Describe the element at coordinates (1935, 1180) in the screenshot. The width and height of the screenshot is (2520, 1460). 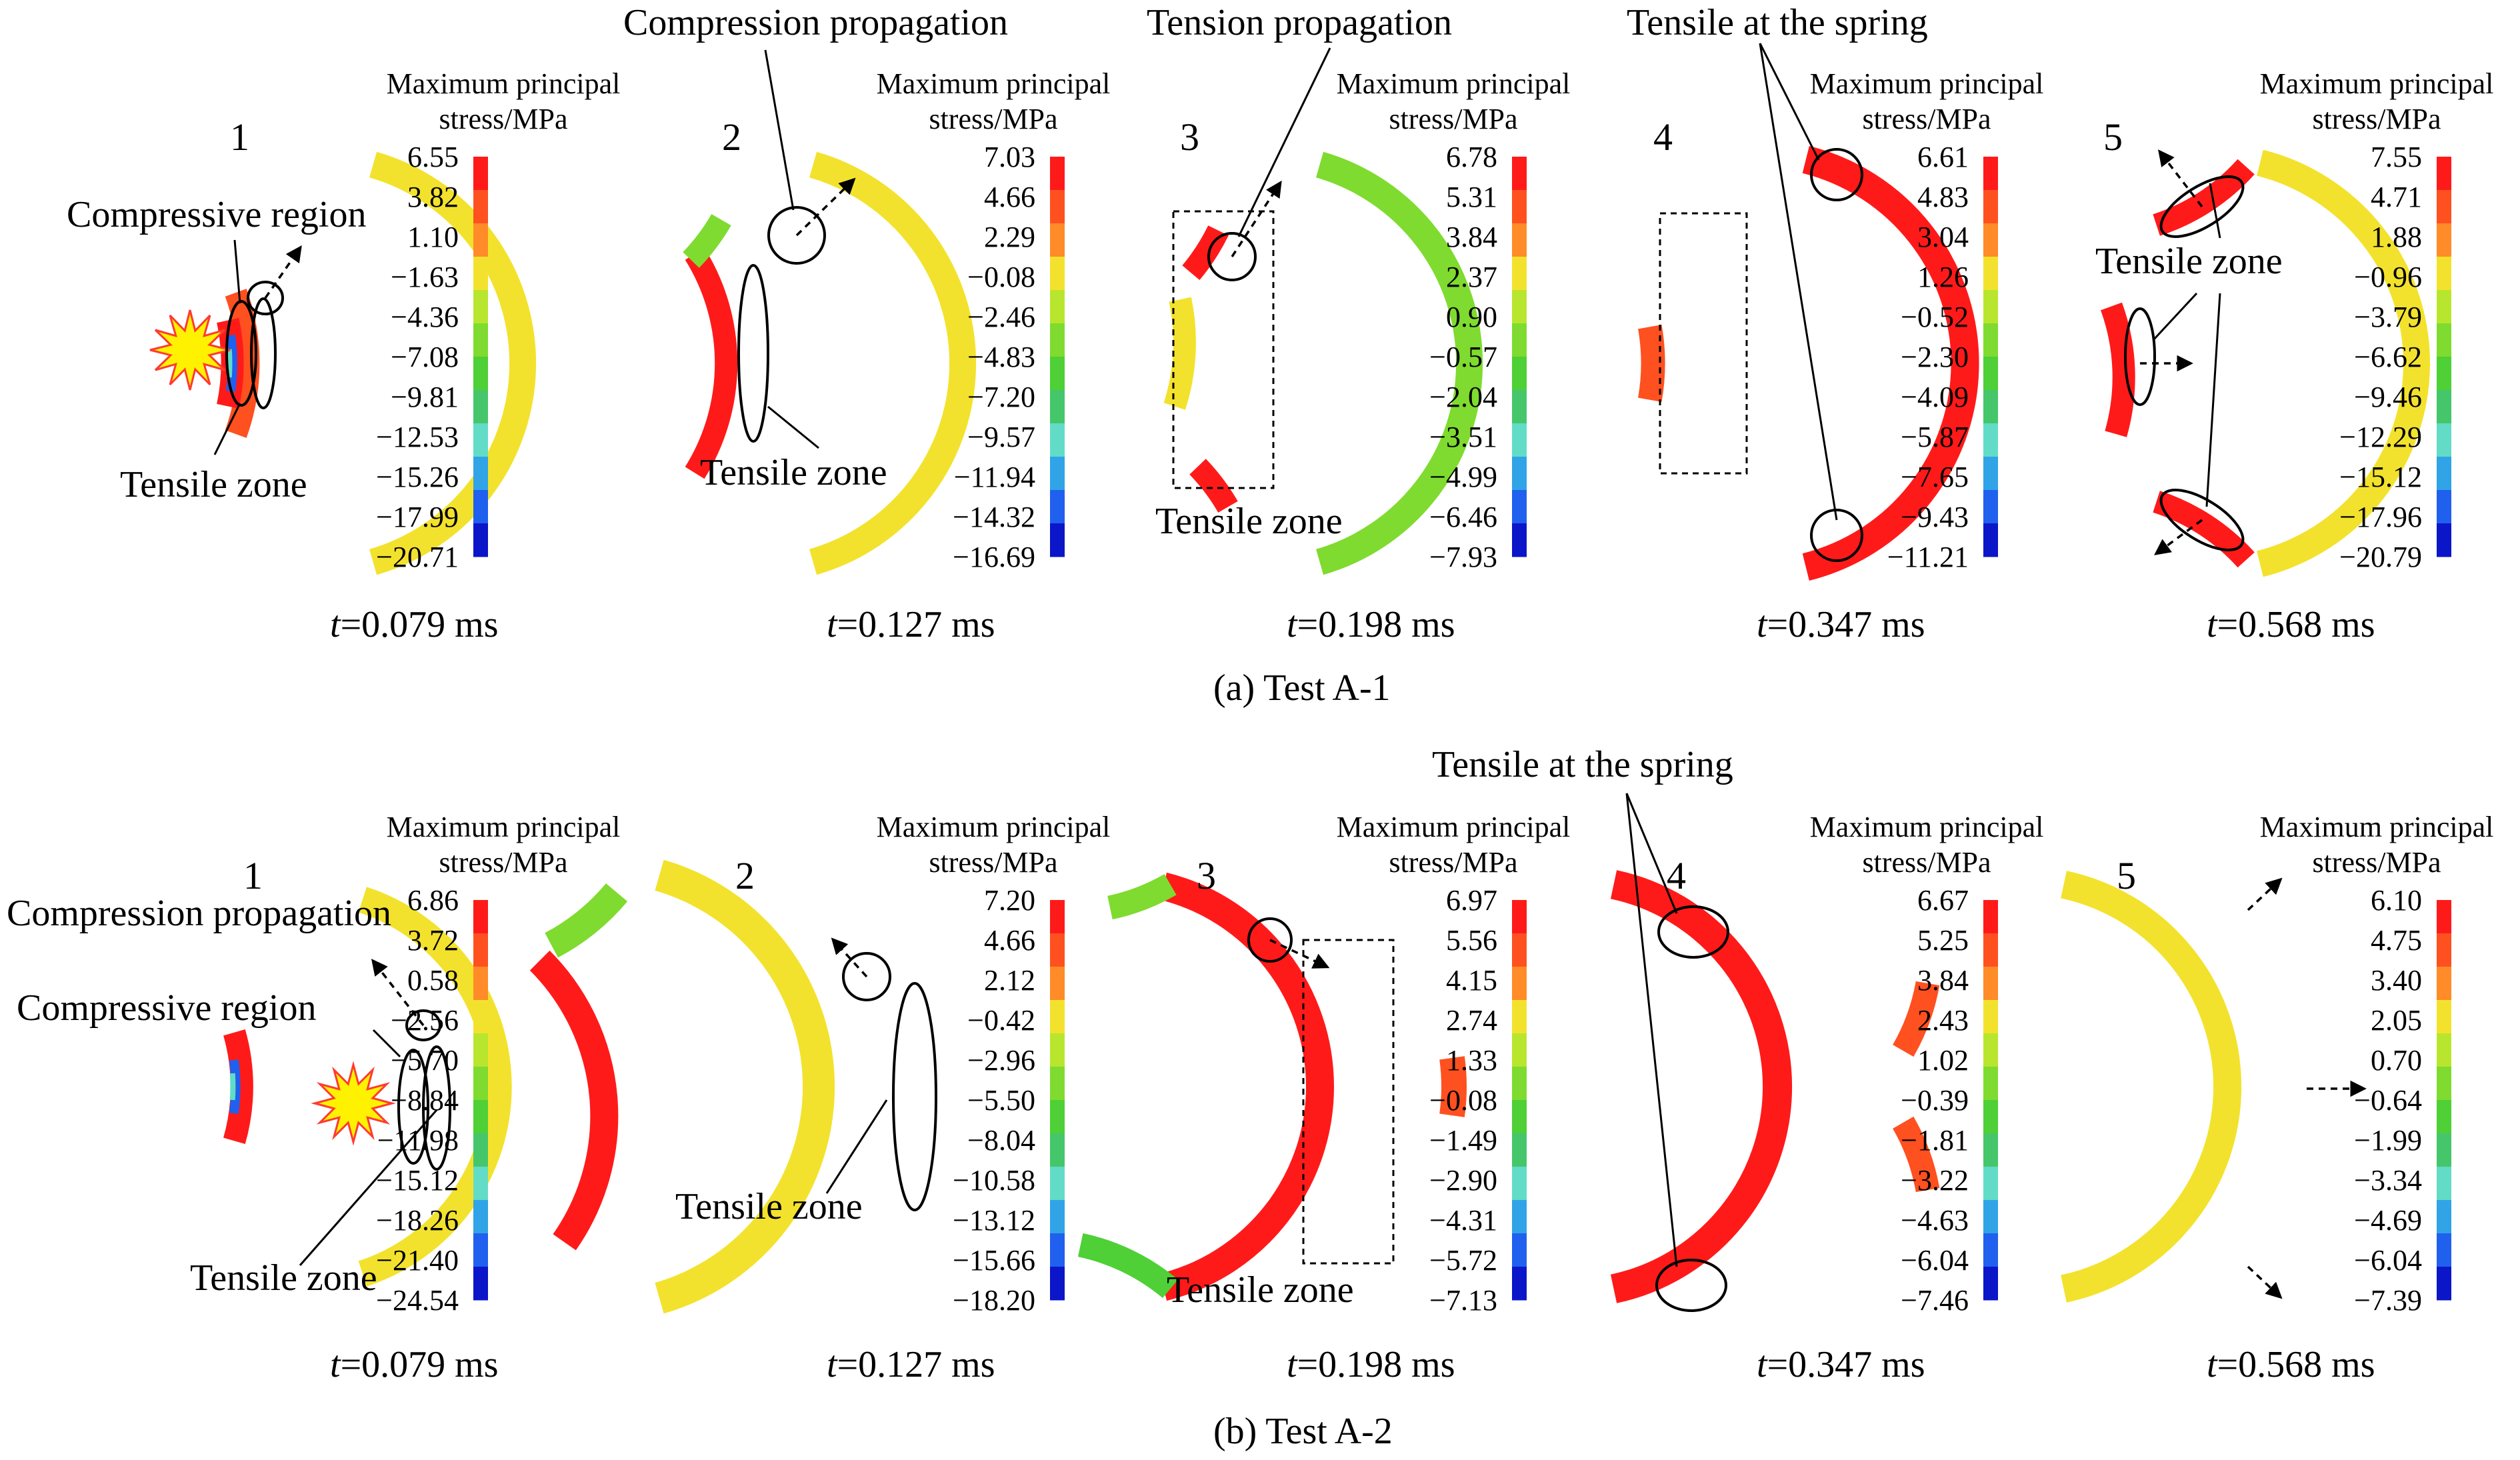
I see `colorbar-tick-label: −3.22` at that location.